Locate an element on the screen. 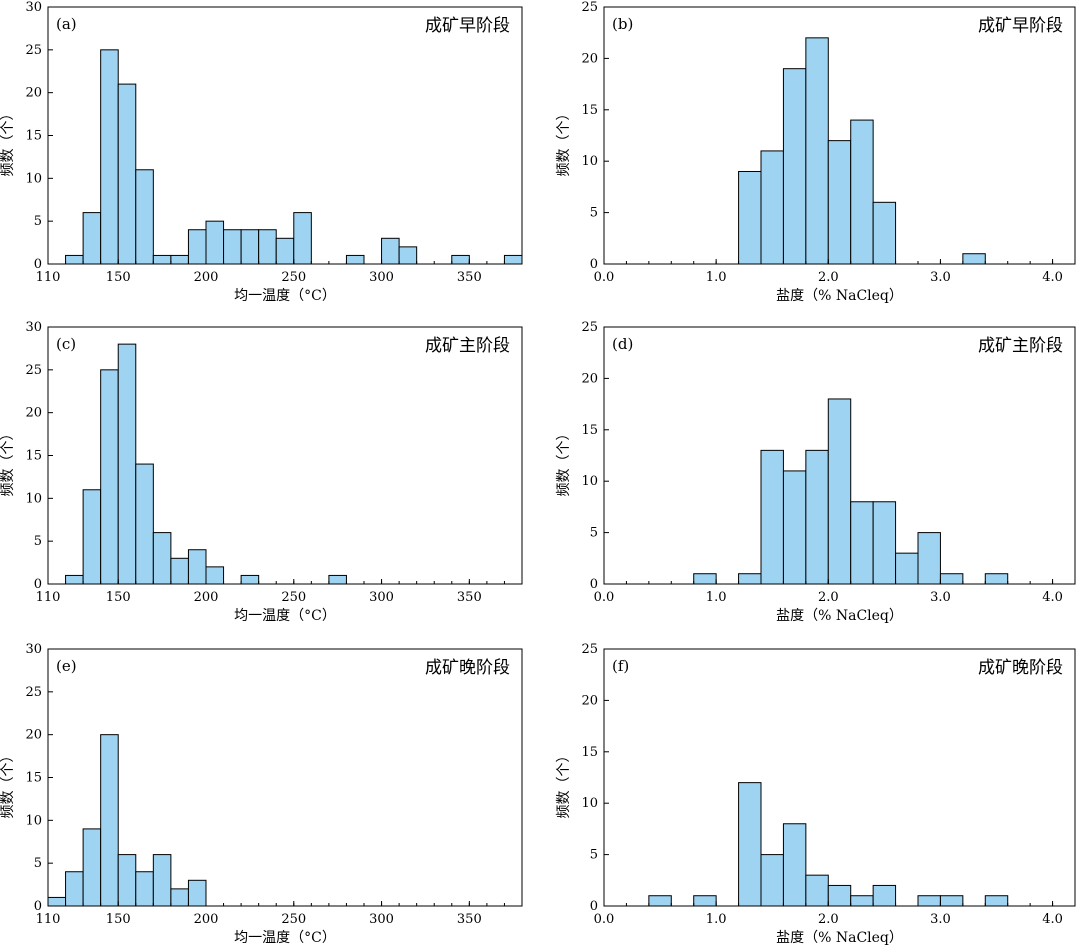 Image resolution: width=1080 pixels, height=949 pixels. panel-letter: (e) is located at coordinates (66, 666).